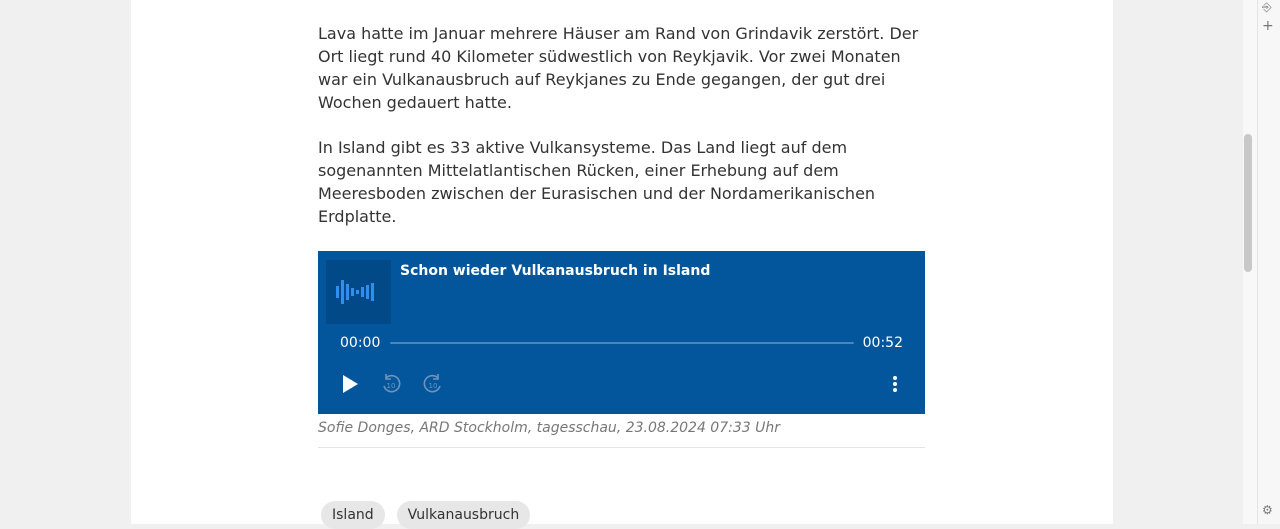  What do you see at coordinates (355, 292) in the screenshot?
I see `waveform-icon` at bounding box center [355, 292].